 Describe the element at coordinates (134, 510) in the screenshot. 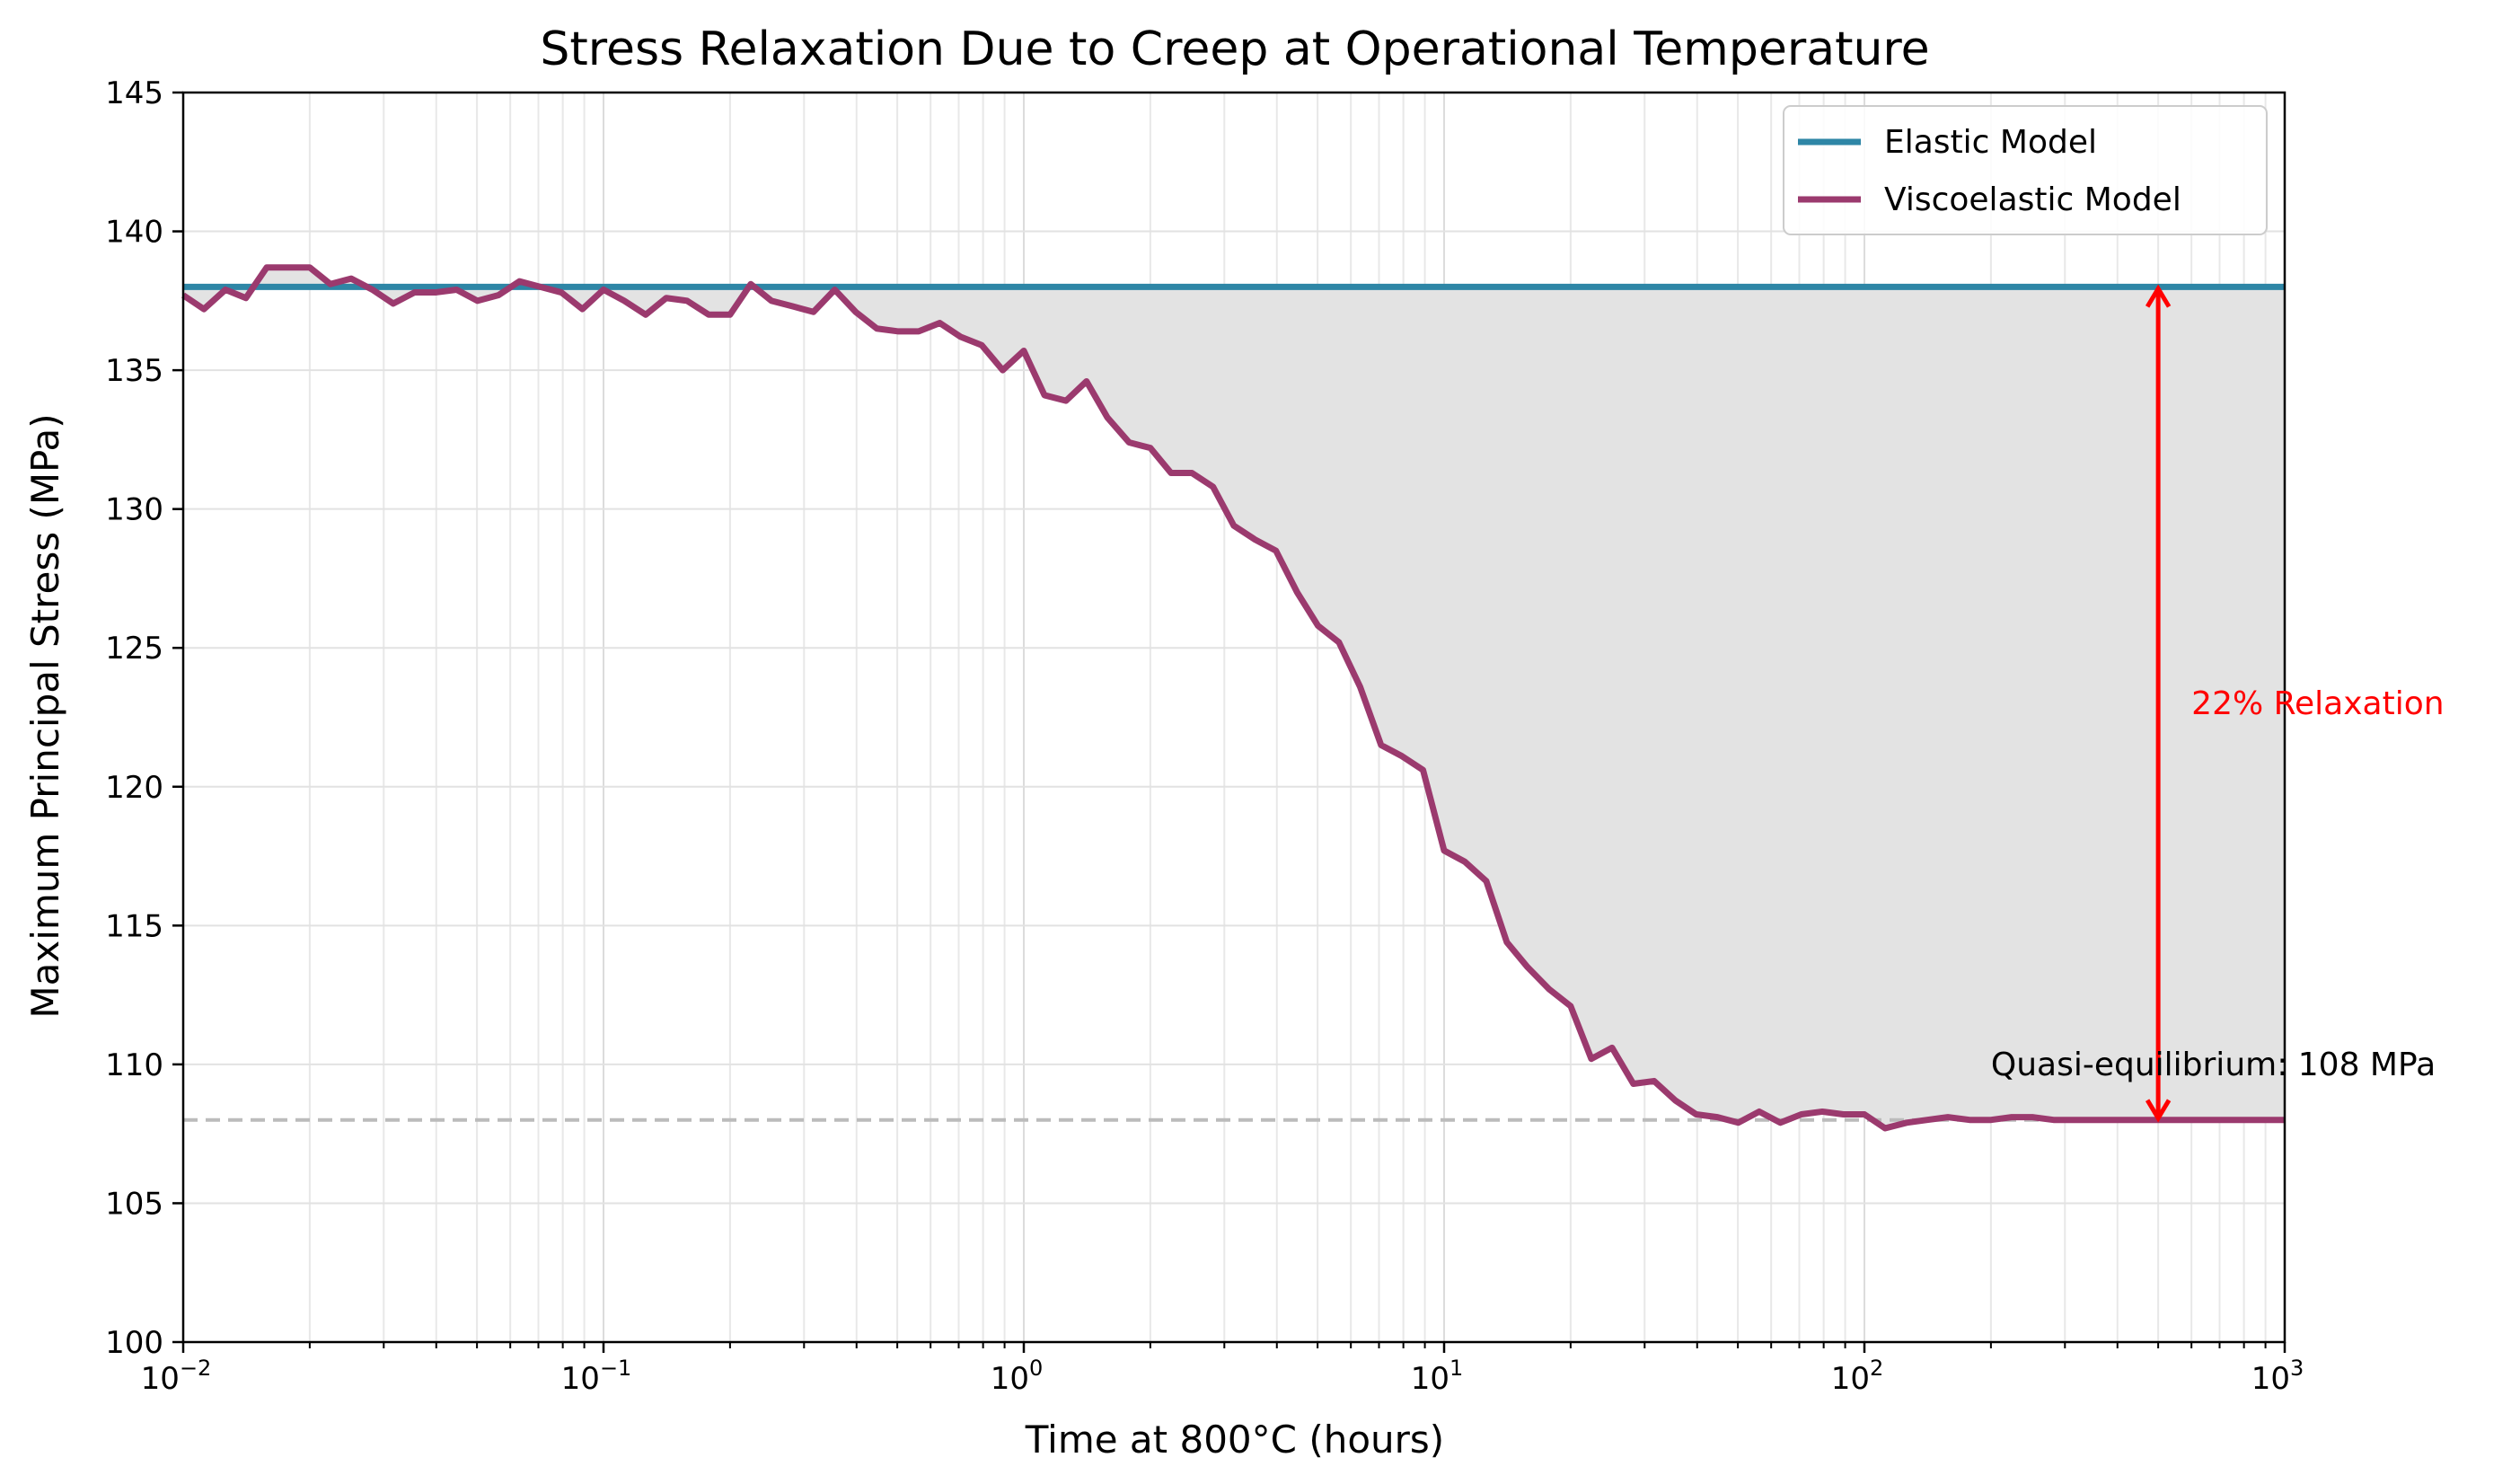

I see `y-tick-label: 130` at that location.